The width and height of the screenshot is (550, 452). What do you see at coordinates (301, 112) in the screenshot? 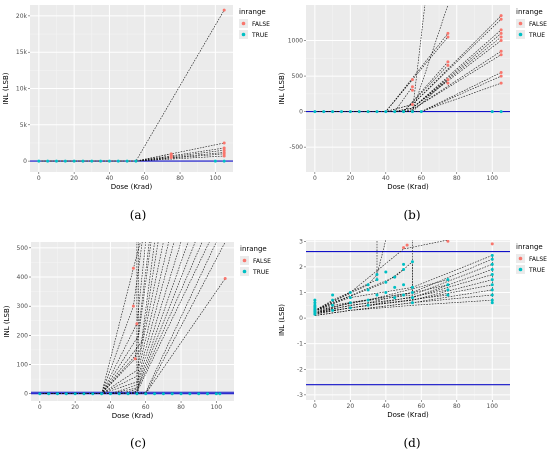
I see `y-tick-label: 0` at bounding box center [301, 112].